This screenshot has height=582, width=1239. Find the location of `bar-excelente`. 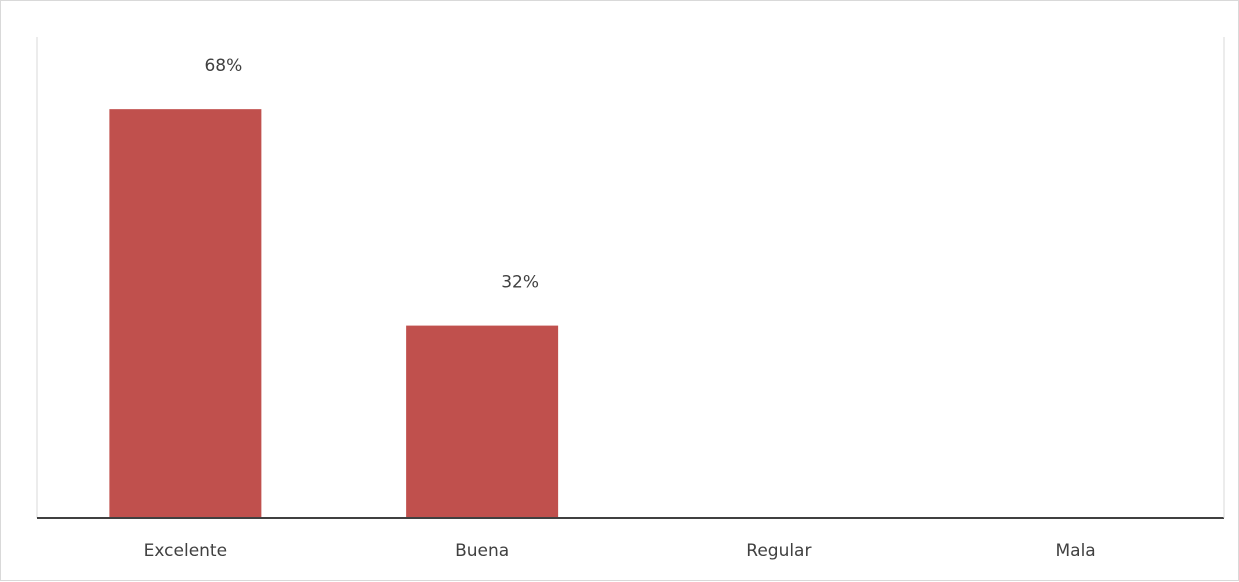

bar-excelente is located at coordinates (185, 314).